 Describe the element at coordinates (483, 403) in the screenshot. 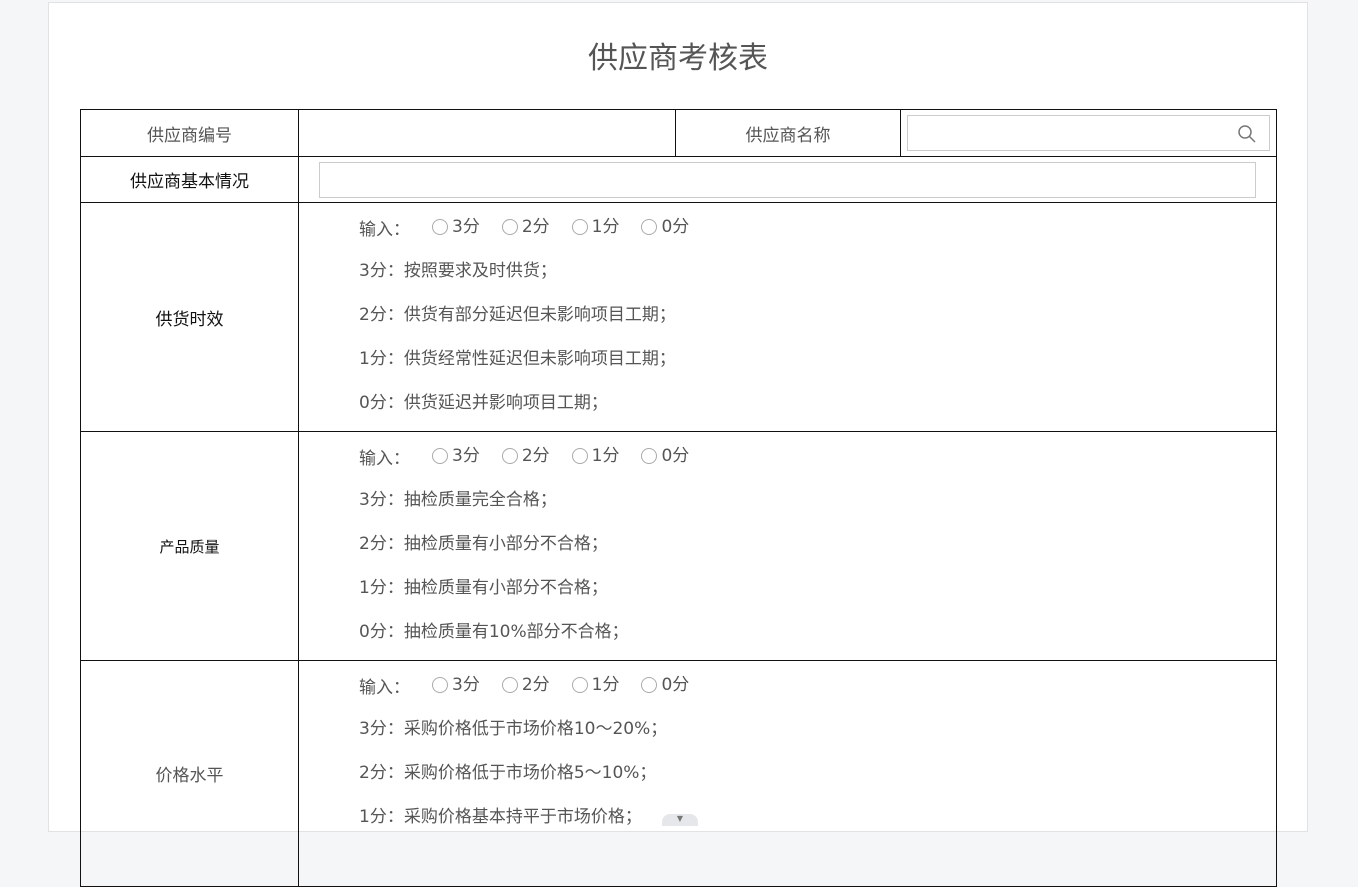

I see `criteria-text: 0分：供货延迟并影响项目工期；` at that location.